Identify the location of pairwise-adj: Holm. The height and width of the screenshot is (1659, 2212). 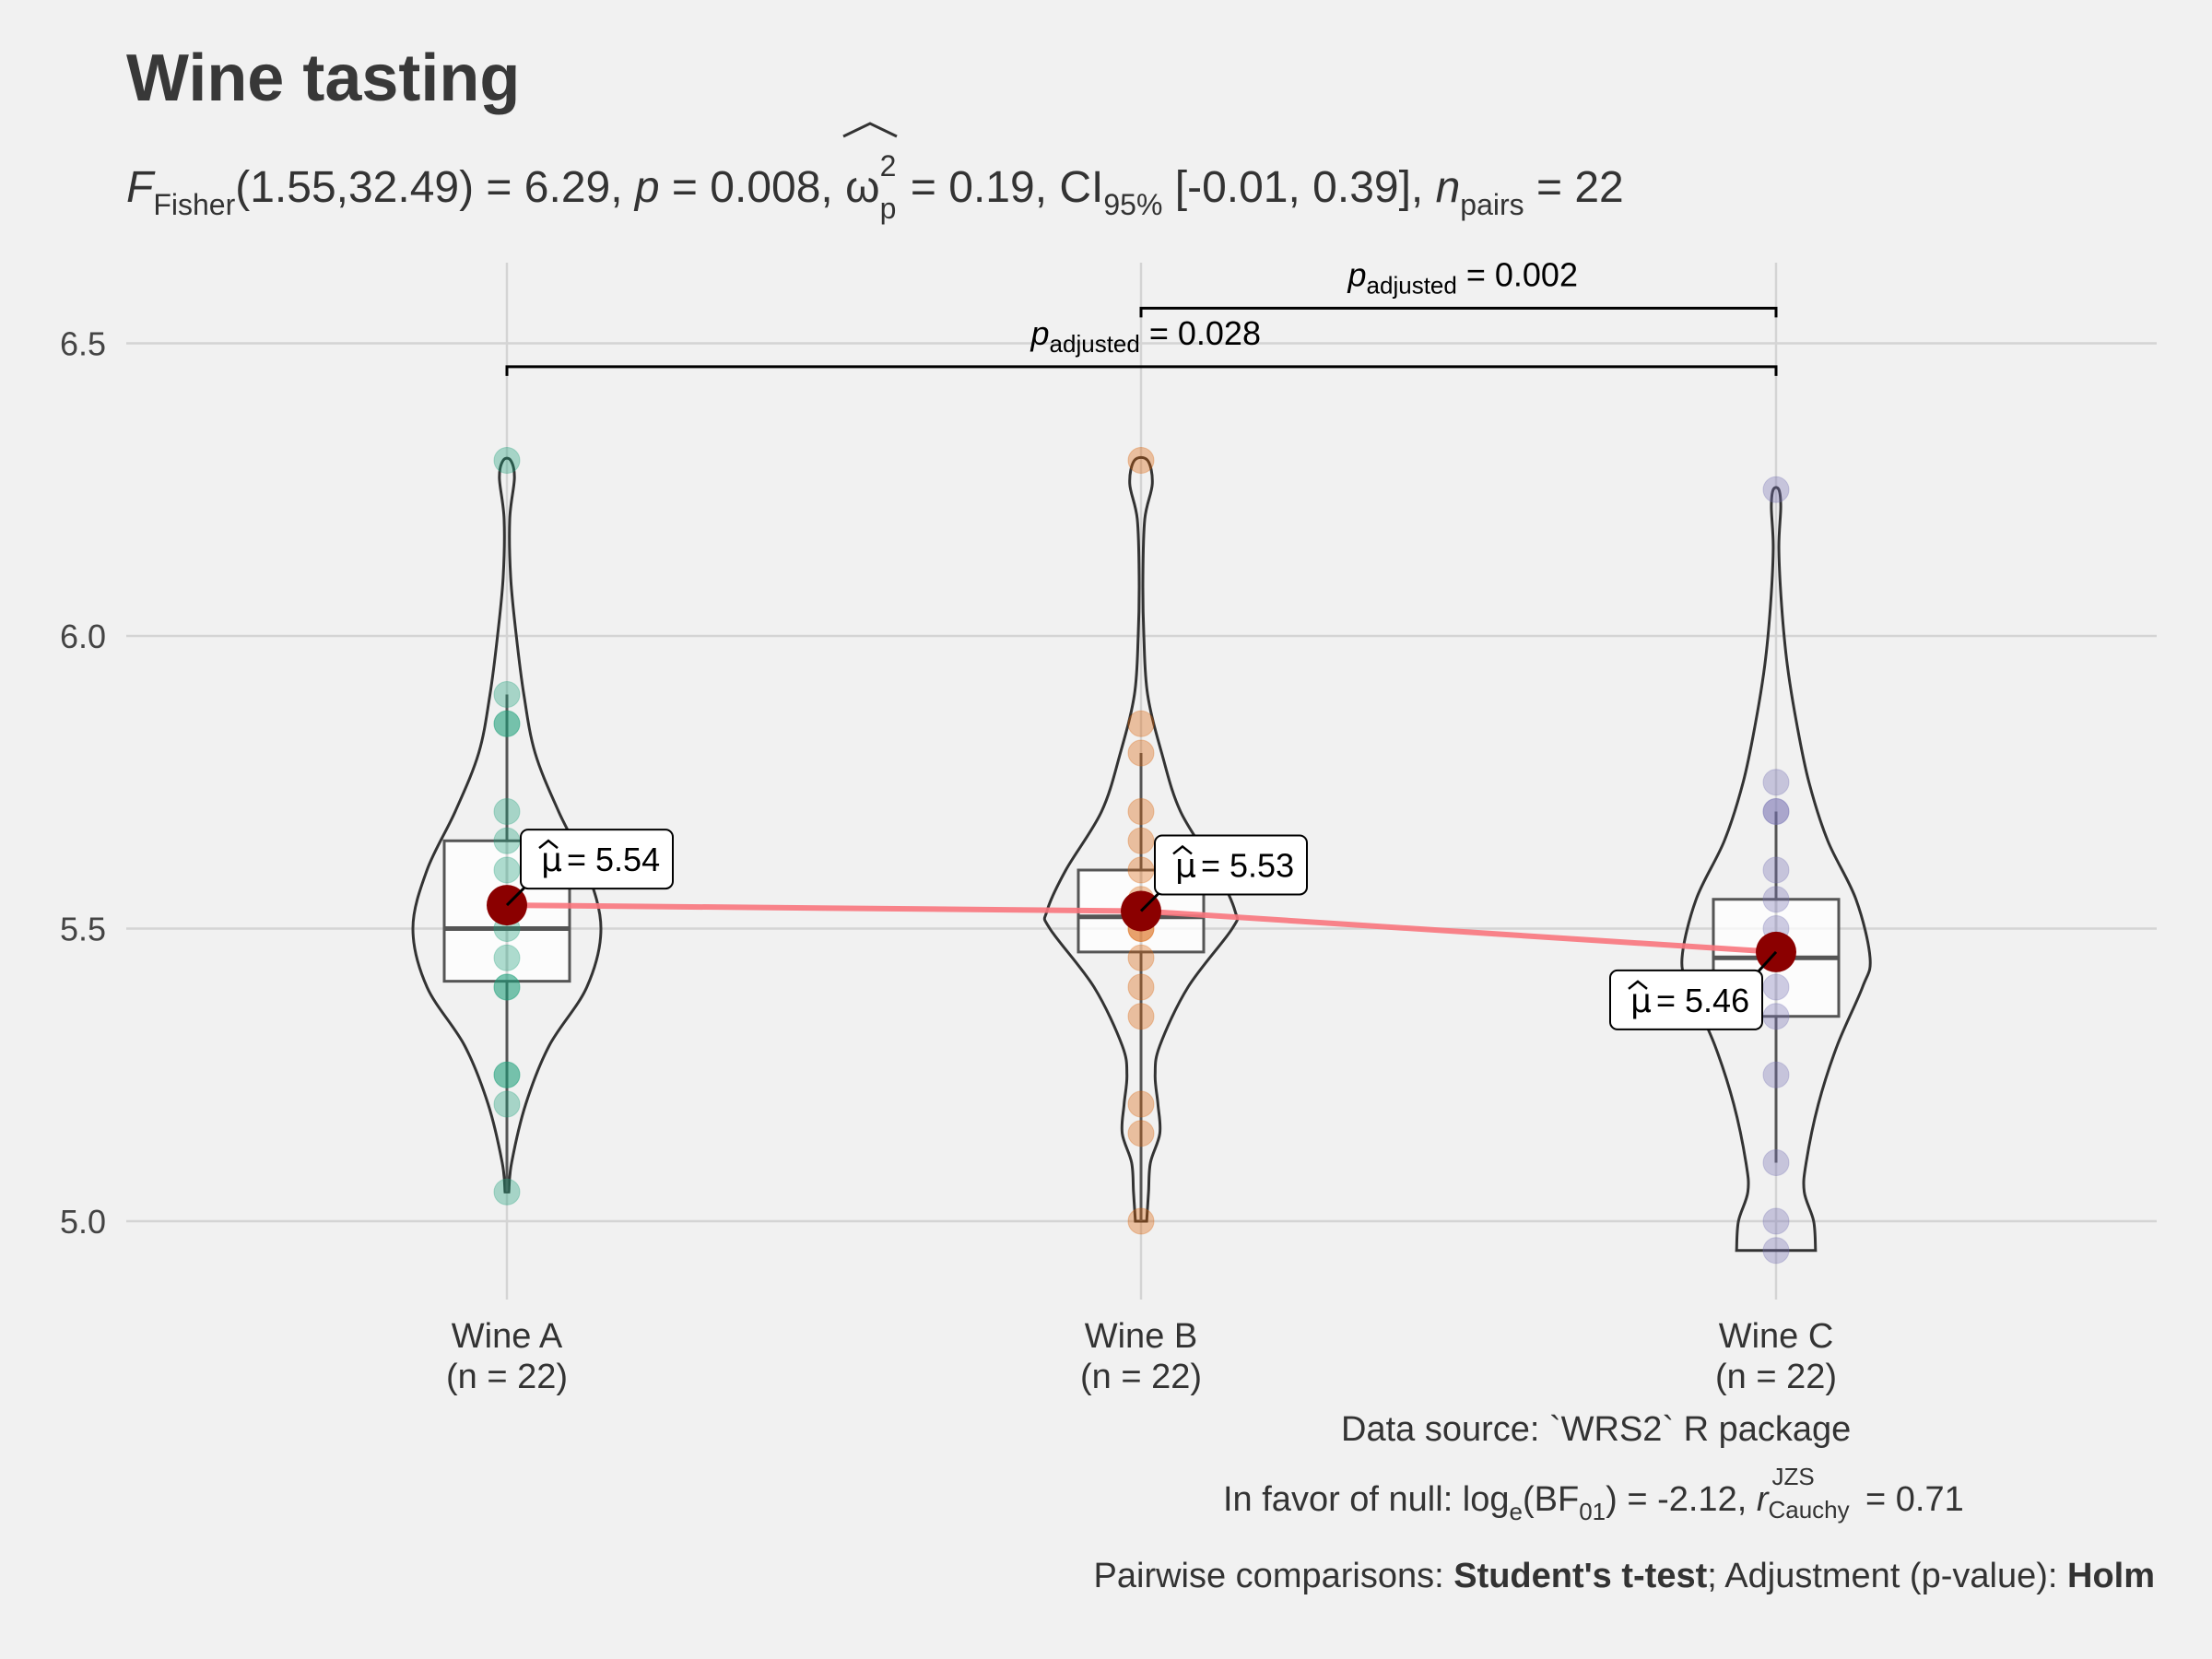
(2111, 1576).